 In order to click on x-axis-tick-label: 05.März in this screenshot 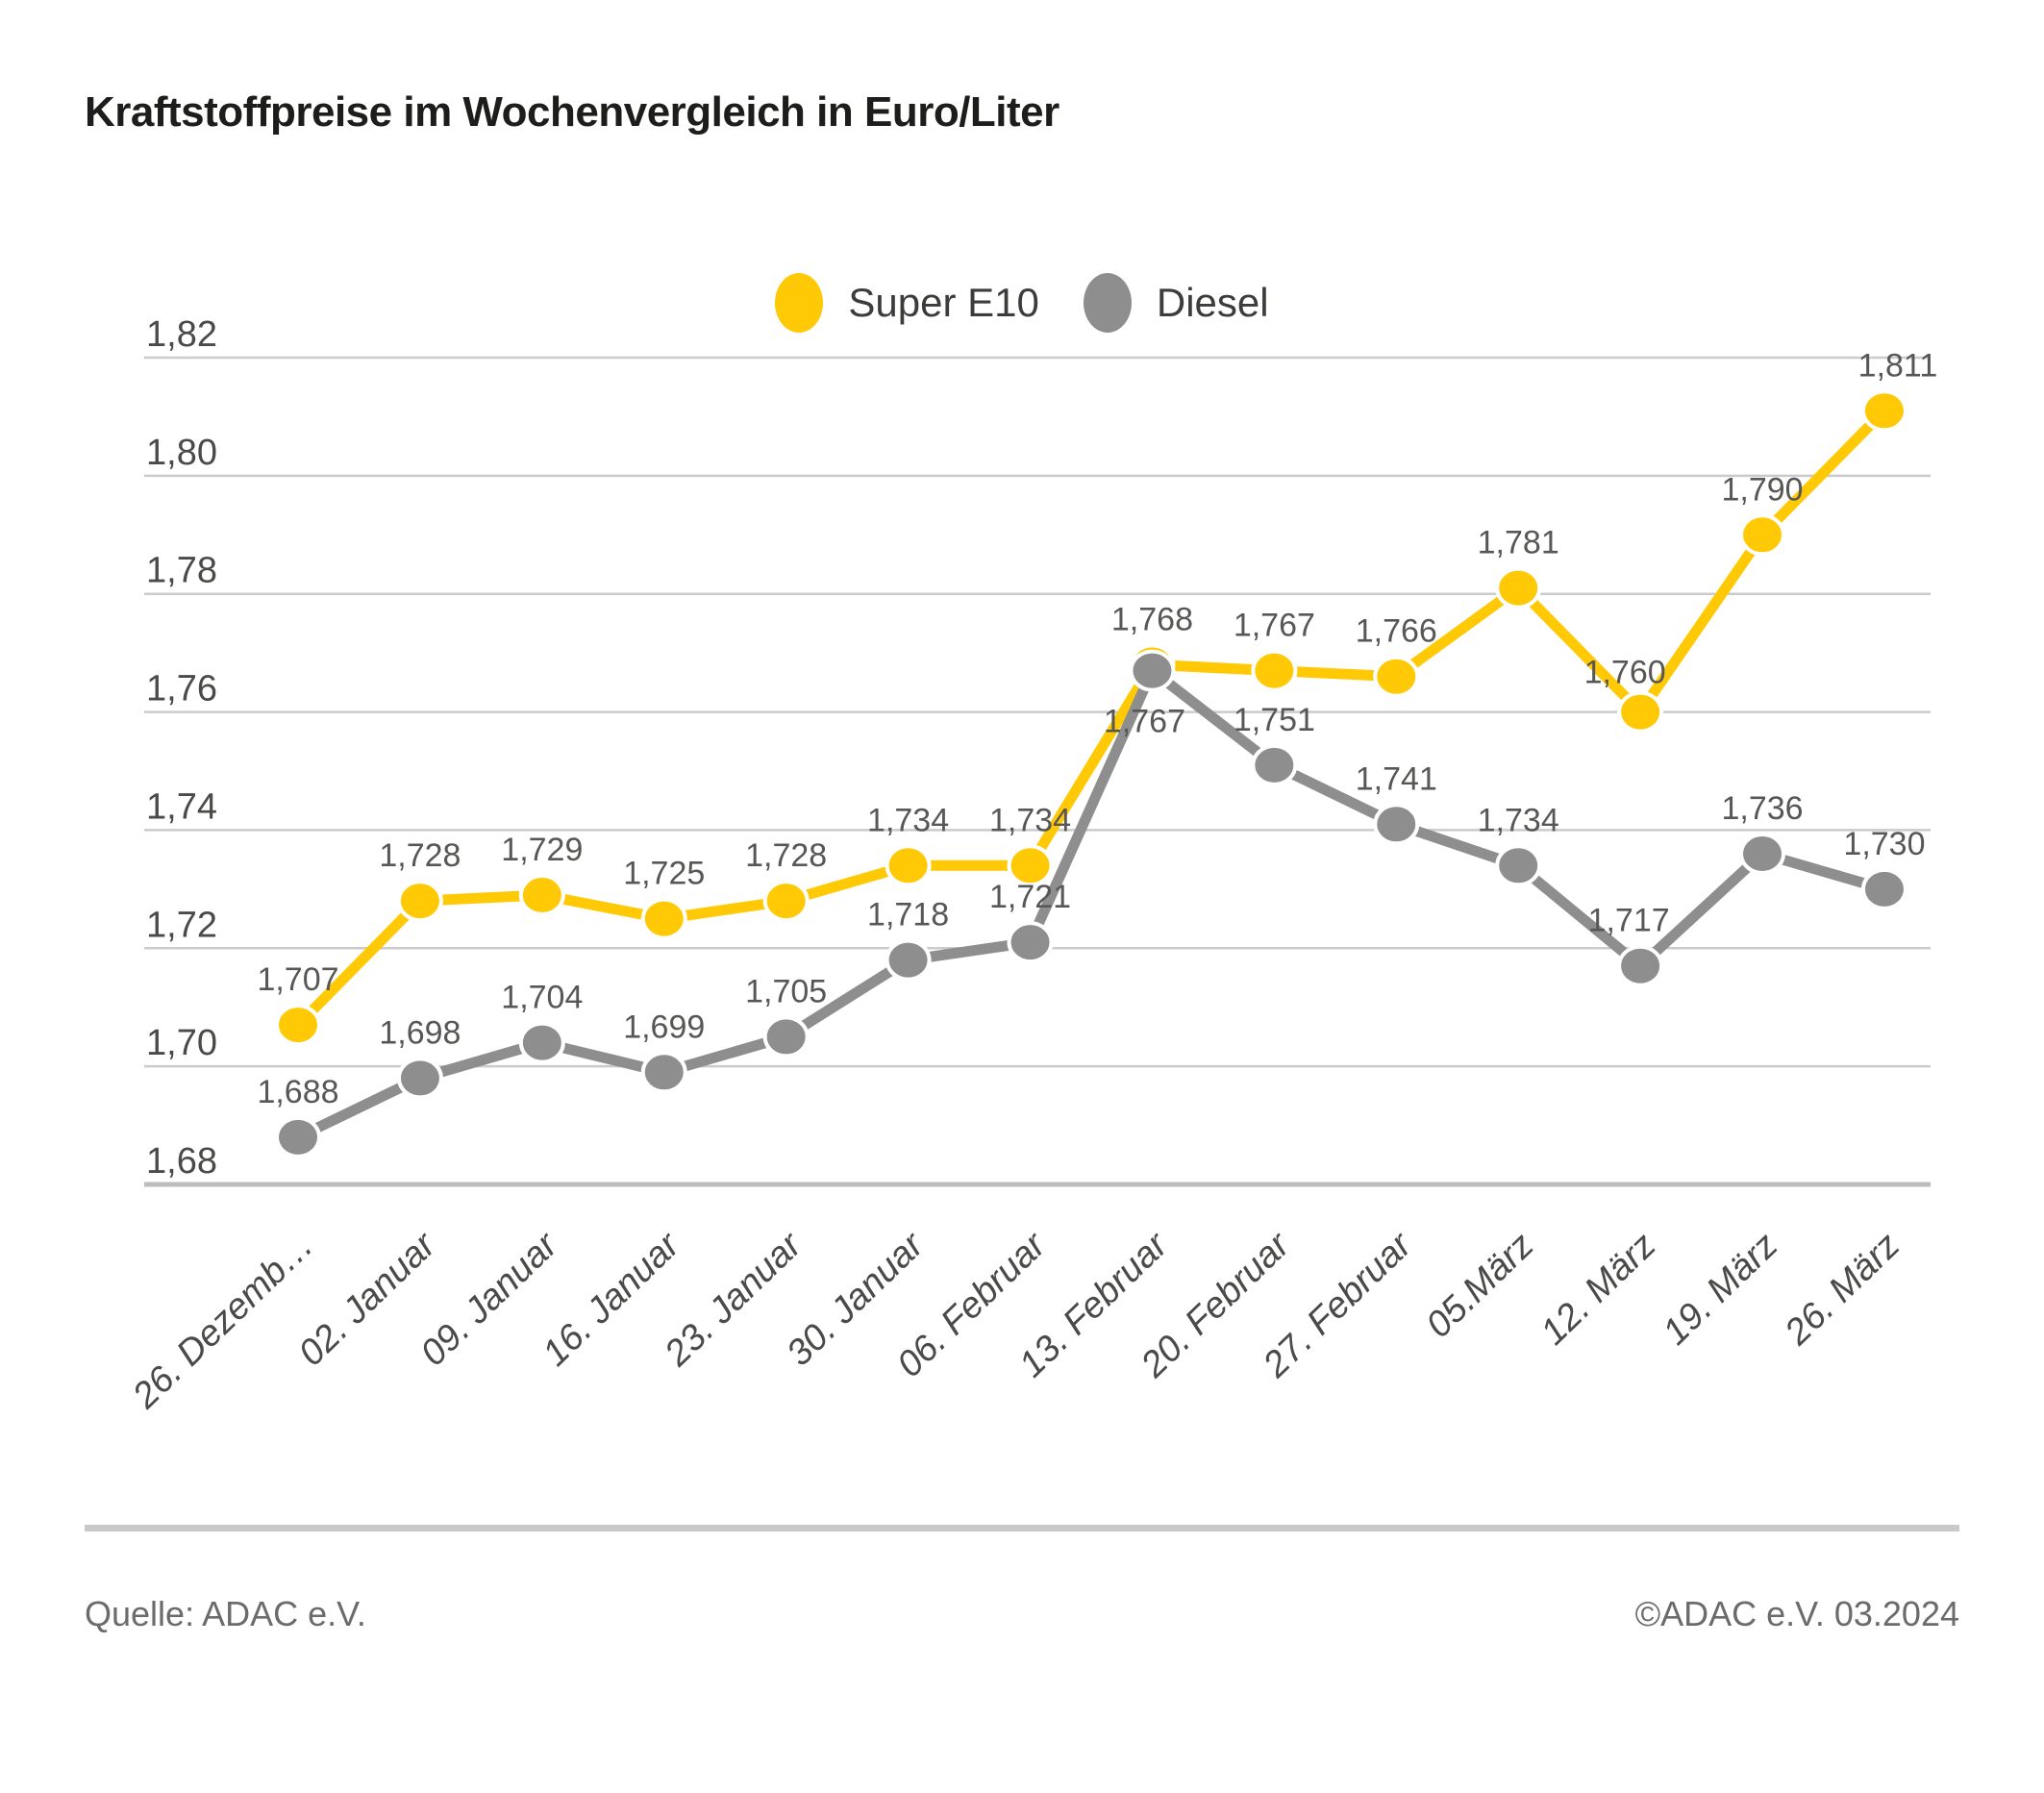, I will do `click(1480, 1285)`.